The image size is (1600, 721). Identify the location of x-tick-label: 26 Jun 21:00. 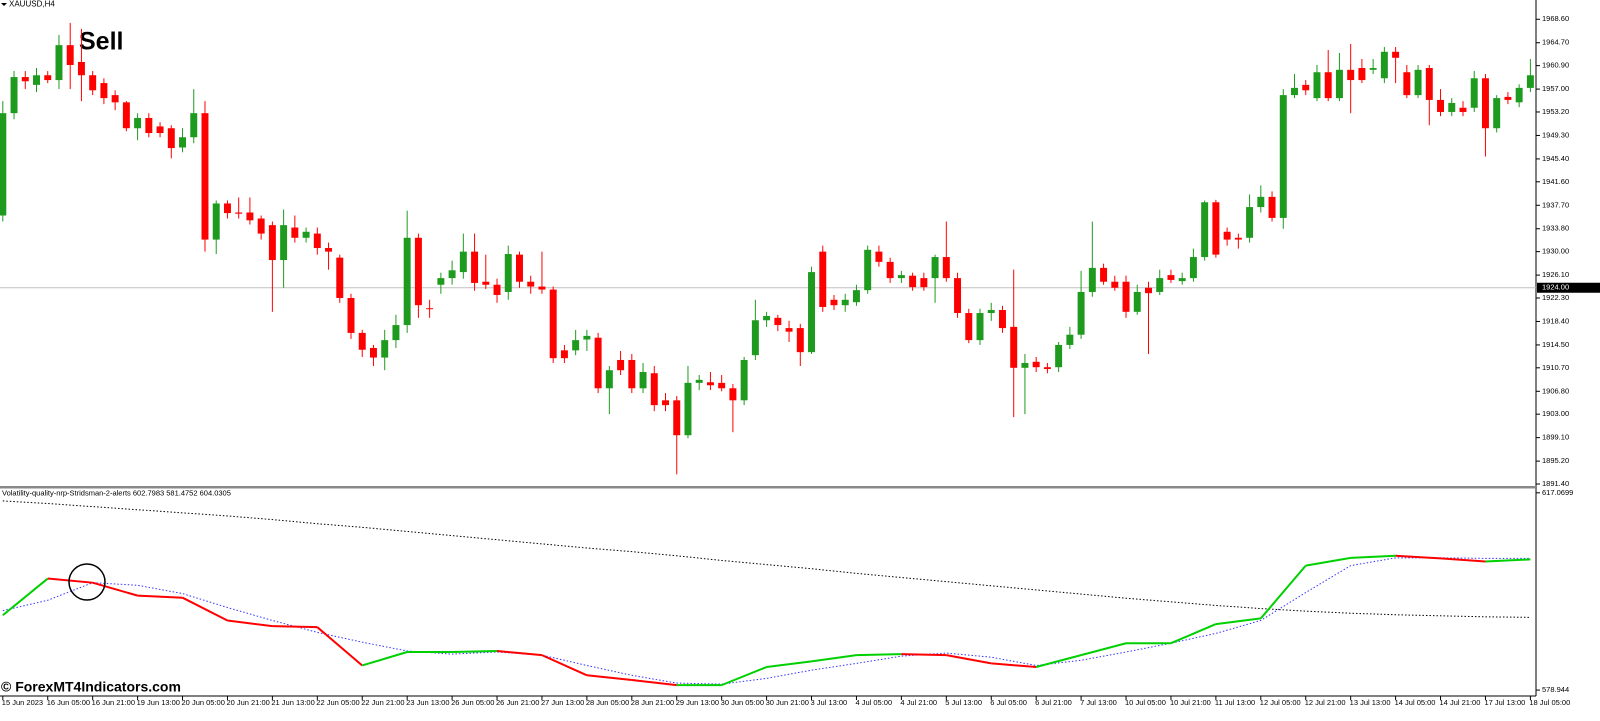
(517, 702).